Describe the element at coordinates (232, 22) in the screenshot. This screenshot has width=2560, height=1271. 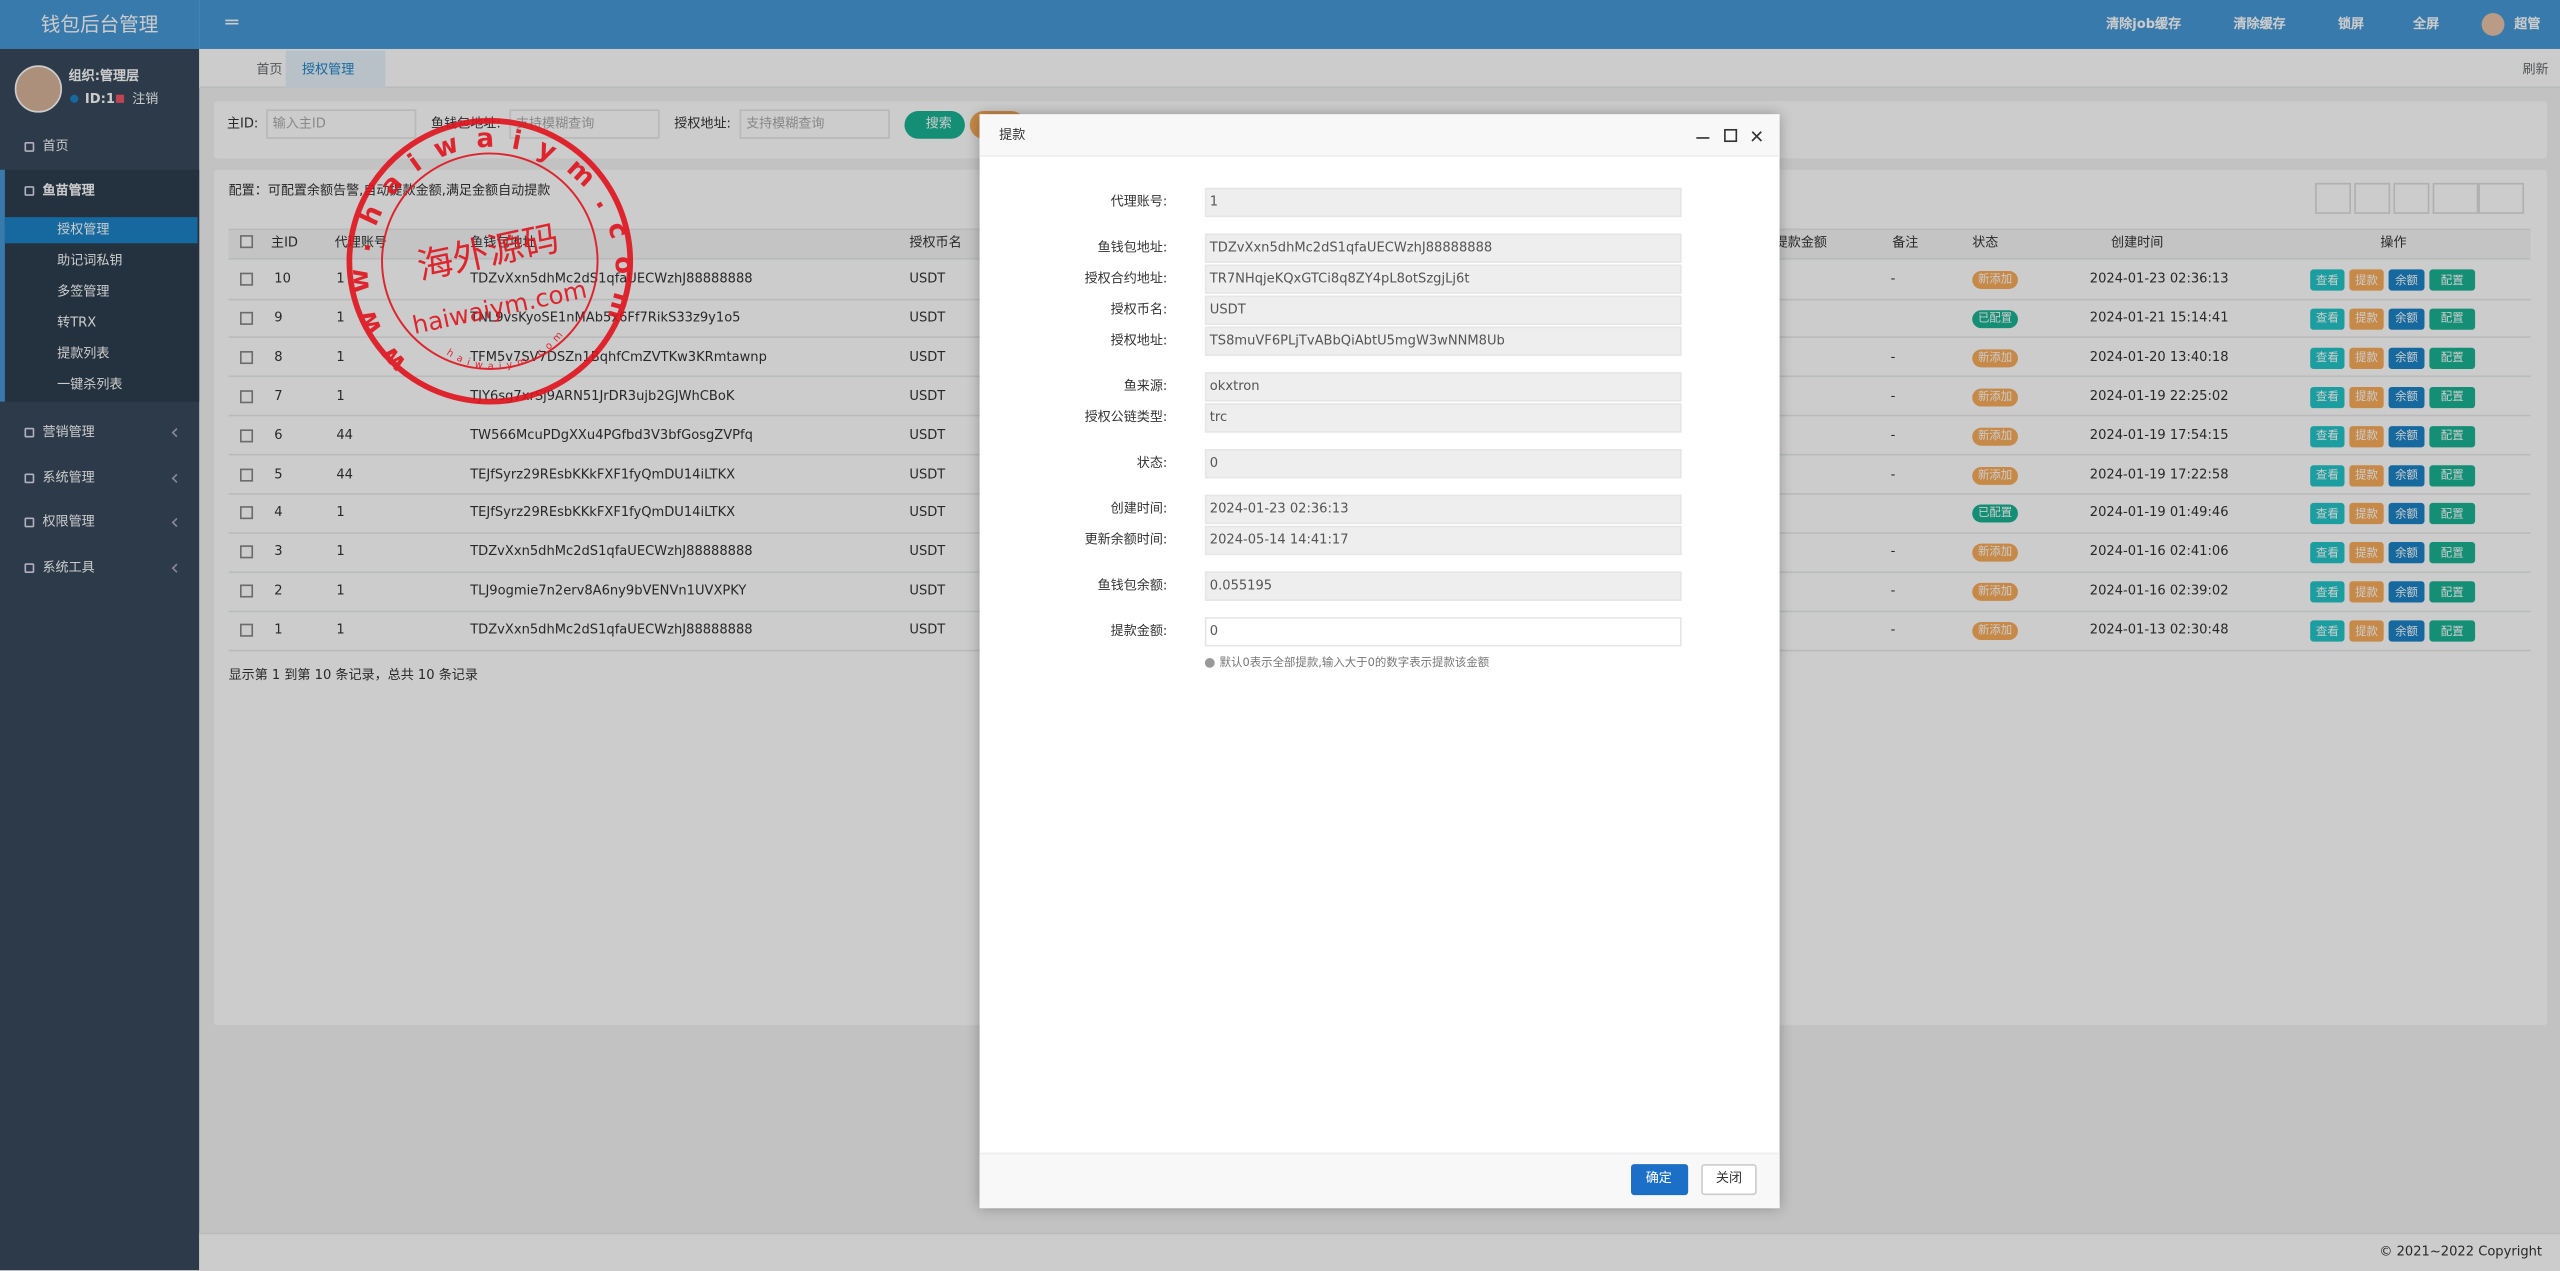
I see `menu-toggle` at that location.